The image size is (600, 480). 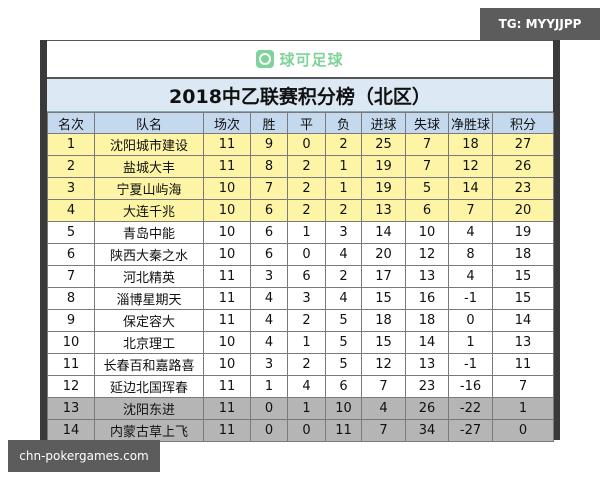 I want to click on cell-losses: 3, so click(x=343, y=232).